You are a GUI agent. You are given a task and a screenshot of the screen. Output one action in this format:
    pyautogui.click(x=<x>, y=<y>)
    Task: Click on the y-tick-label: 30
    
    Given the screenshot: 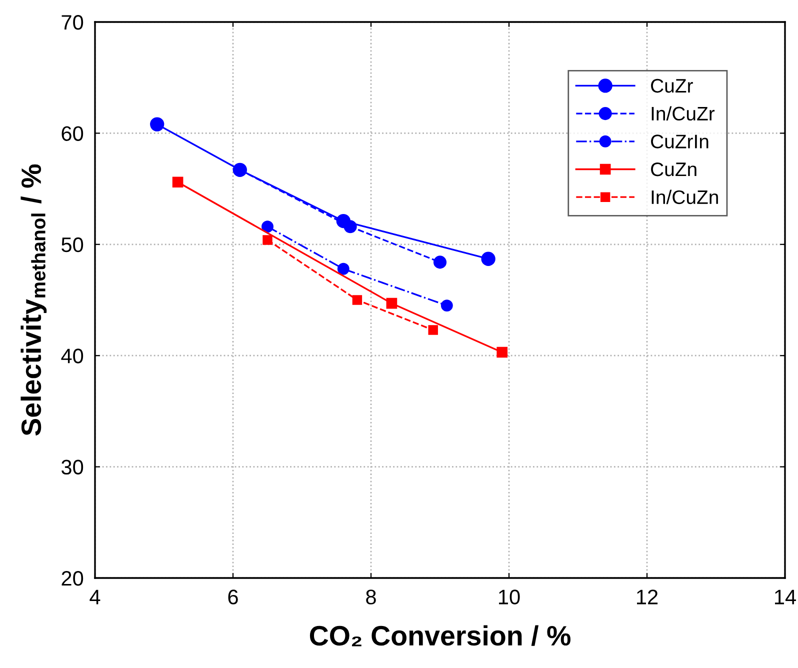 What is the action you would take?
    pyautogui.click(x=73, y=467)
    